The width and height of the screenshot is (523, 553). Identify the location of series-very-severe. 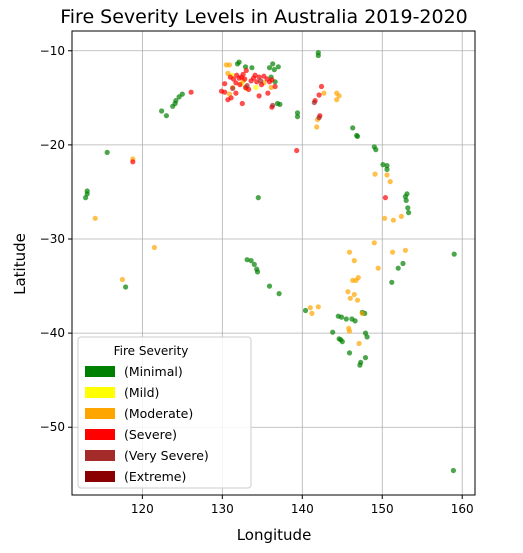
(276, 99).